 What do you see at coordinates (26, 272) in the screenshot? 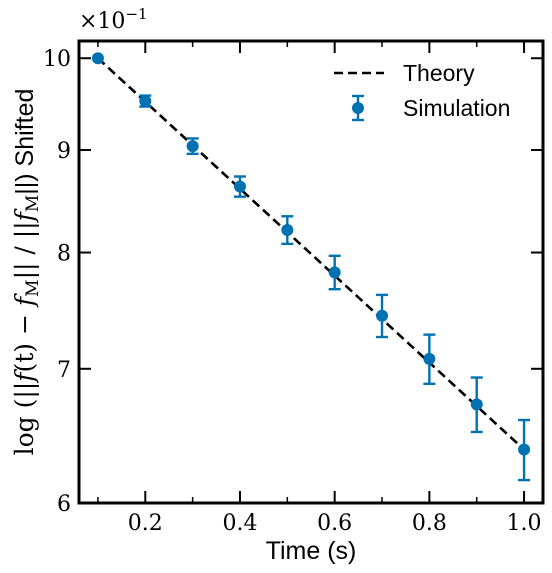
I see `y-axis-label: log (||f(t) − fM|| / ||fM||) Shifted` at bounding box center [26, 272].